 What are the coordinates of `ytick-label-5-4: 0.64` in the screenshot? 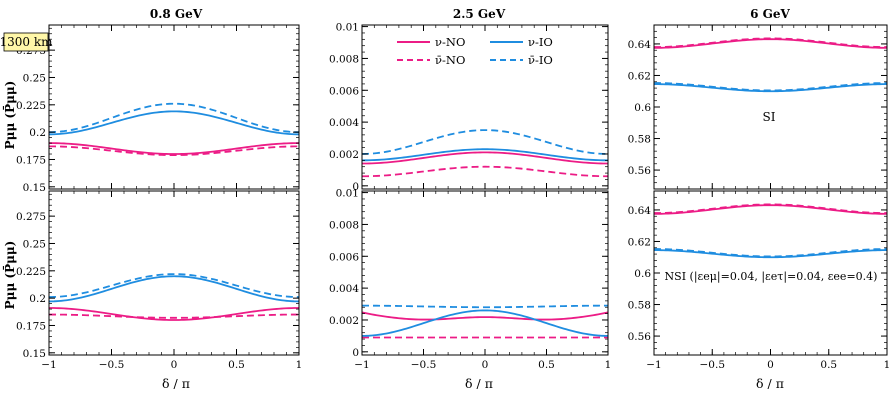 It's located at (640, 211).